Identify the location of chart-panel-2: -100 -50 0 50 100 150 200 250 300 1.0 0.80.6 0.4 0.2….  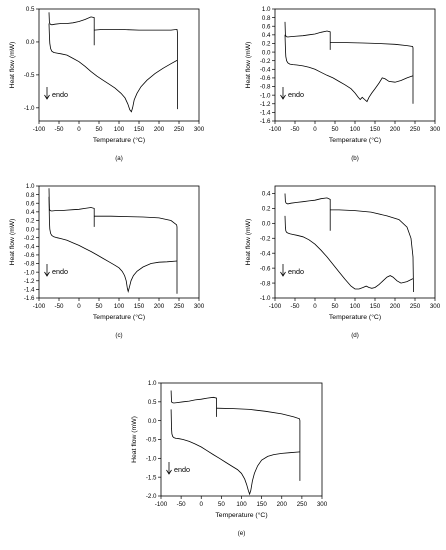
(343, 84).